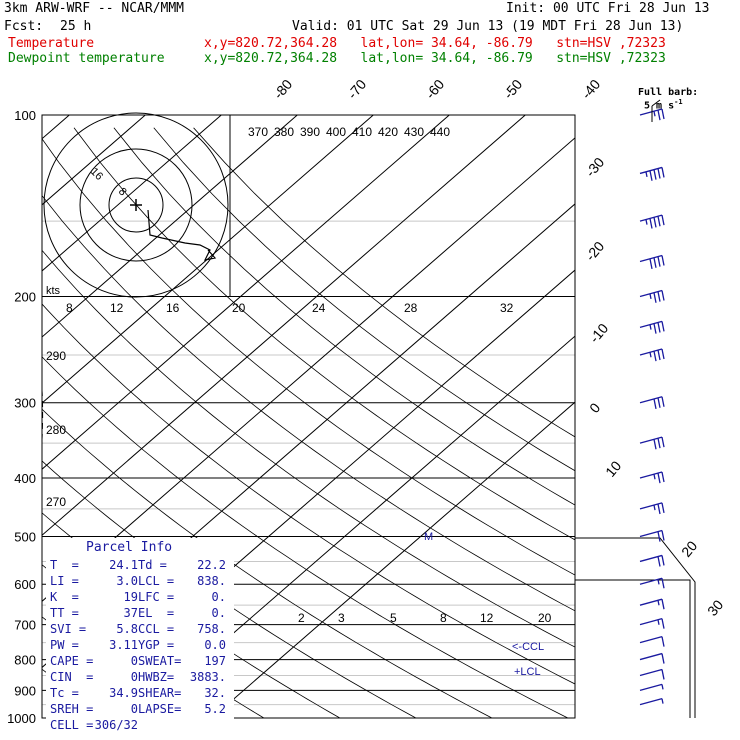  I want to click on pressure-tick-label: 1000, so click(21, 718).